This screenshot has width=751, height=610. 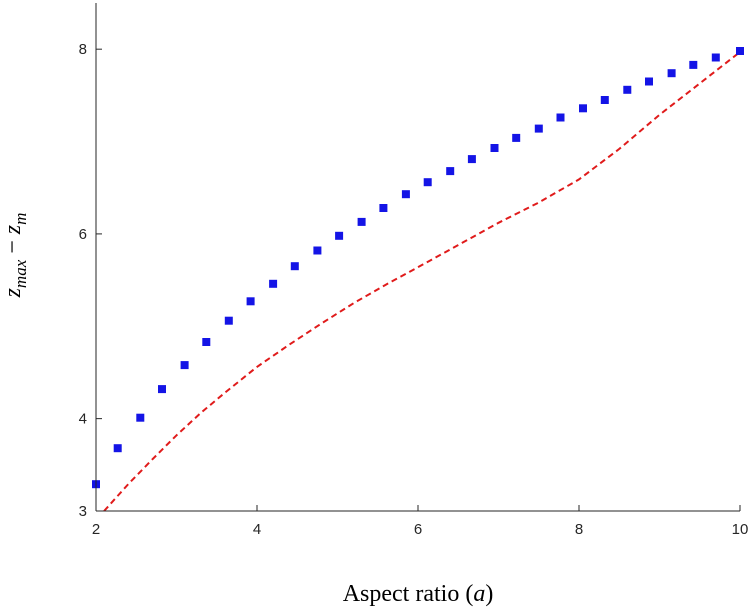 What do you see at coordinates (96, 529) in the screenshot?
I see `x-tick-label: 2` at bounding box center [96, 529].